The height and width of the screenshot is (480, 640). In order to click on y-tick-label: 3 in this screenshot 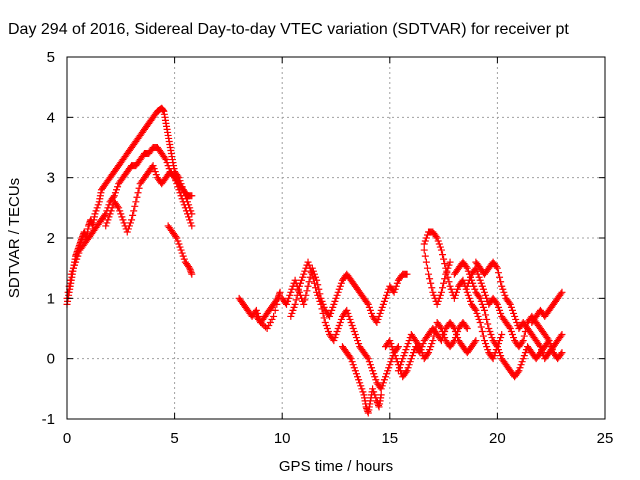, I will do `click(51, 178)`.